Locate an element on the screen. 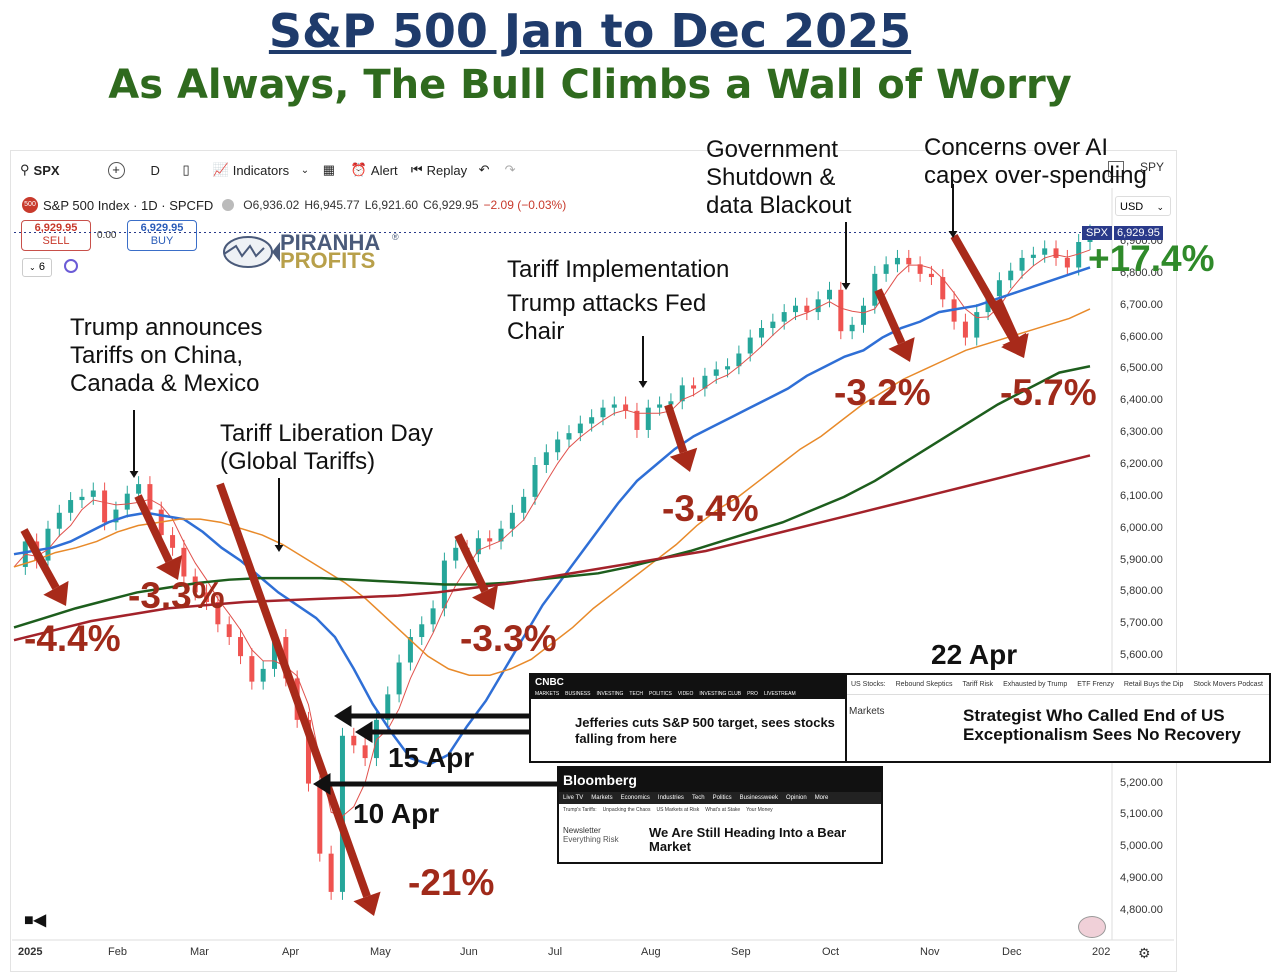  y-tick-label: 4,900.00 is located at coordinates (1141, 878).